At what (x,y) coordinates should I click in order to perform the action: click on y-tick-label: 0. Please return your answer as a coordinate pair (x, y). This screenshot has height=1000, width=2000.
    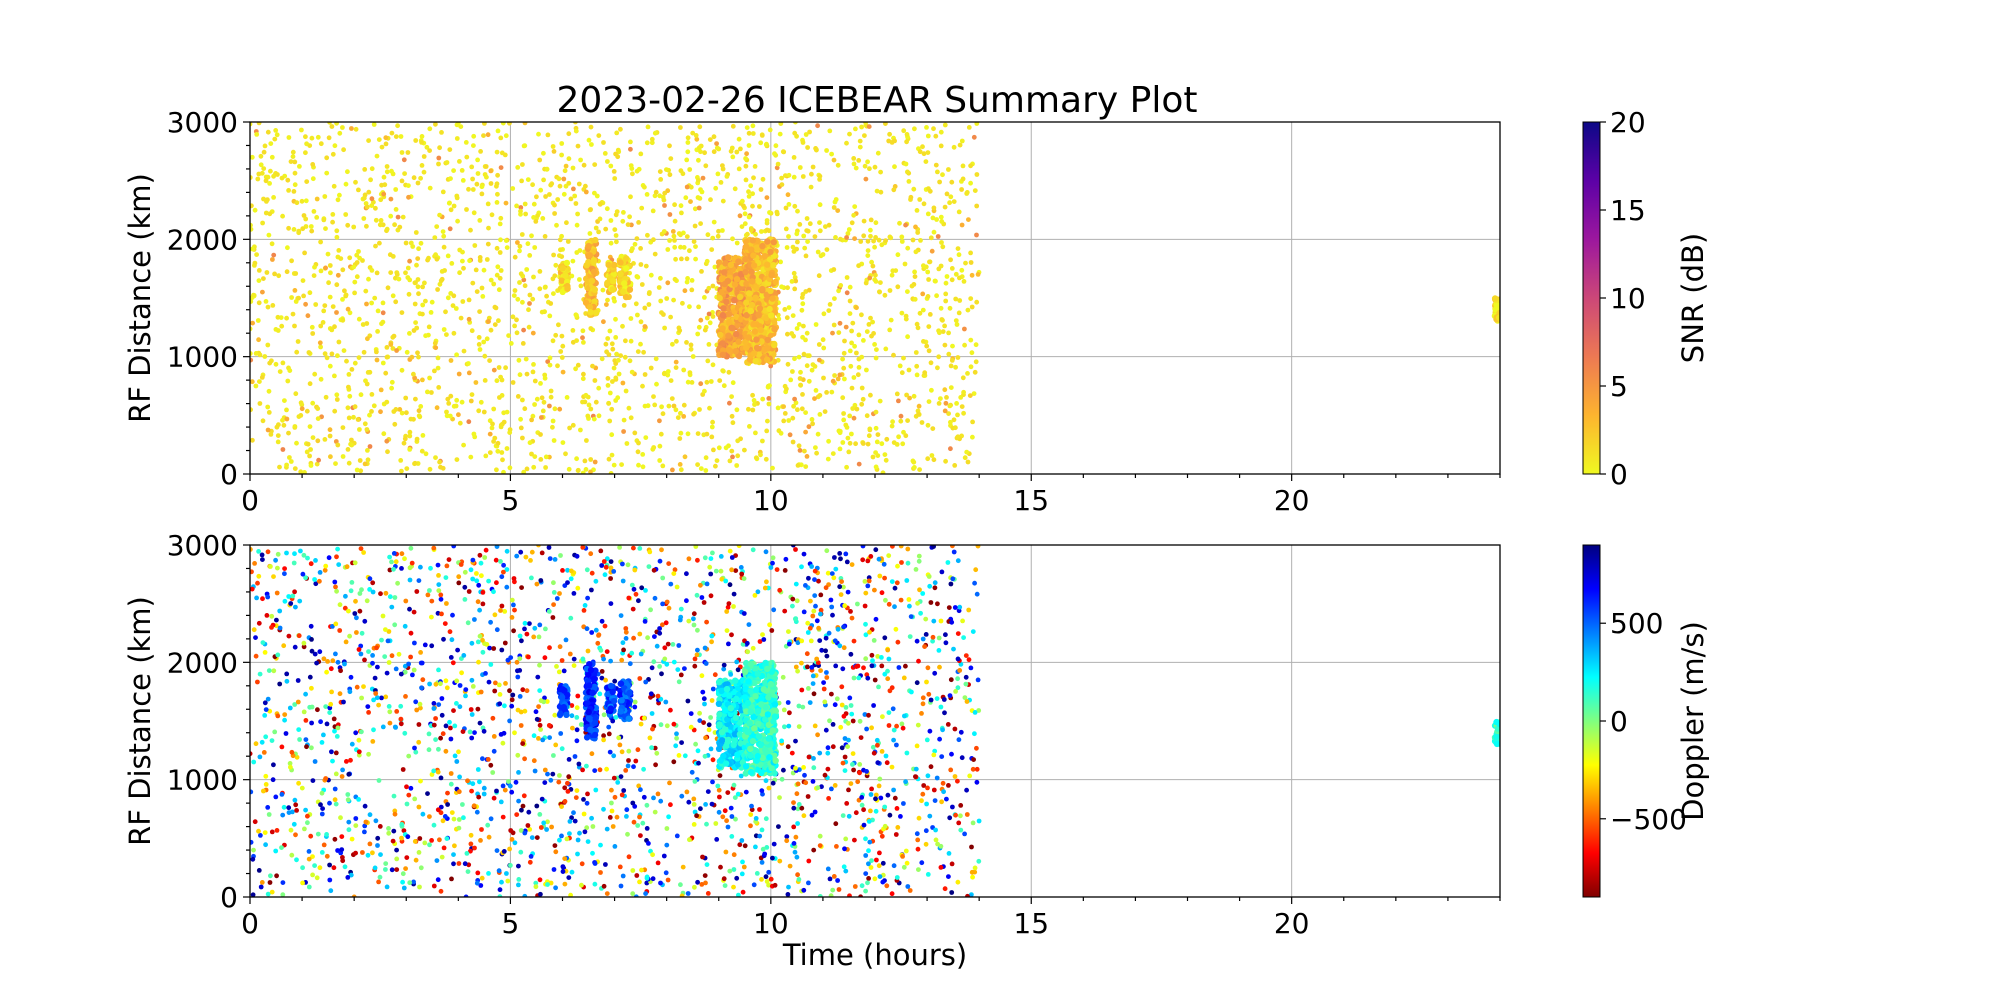
    Looking at the image, I should click on (229, 474).